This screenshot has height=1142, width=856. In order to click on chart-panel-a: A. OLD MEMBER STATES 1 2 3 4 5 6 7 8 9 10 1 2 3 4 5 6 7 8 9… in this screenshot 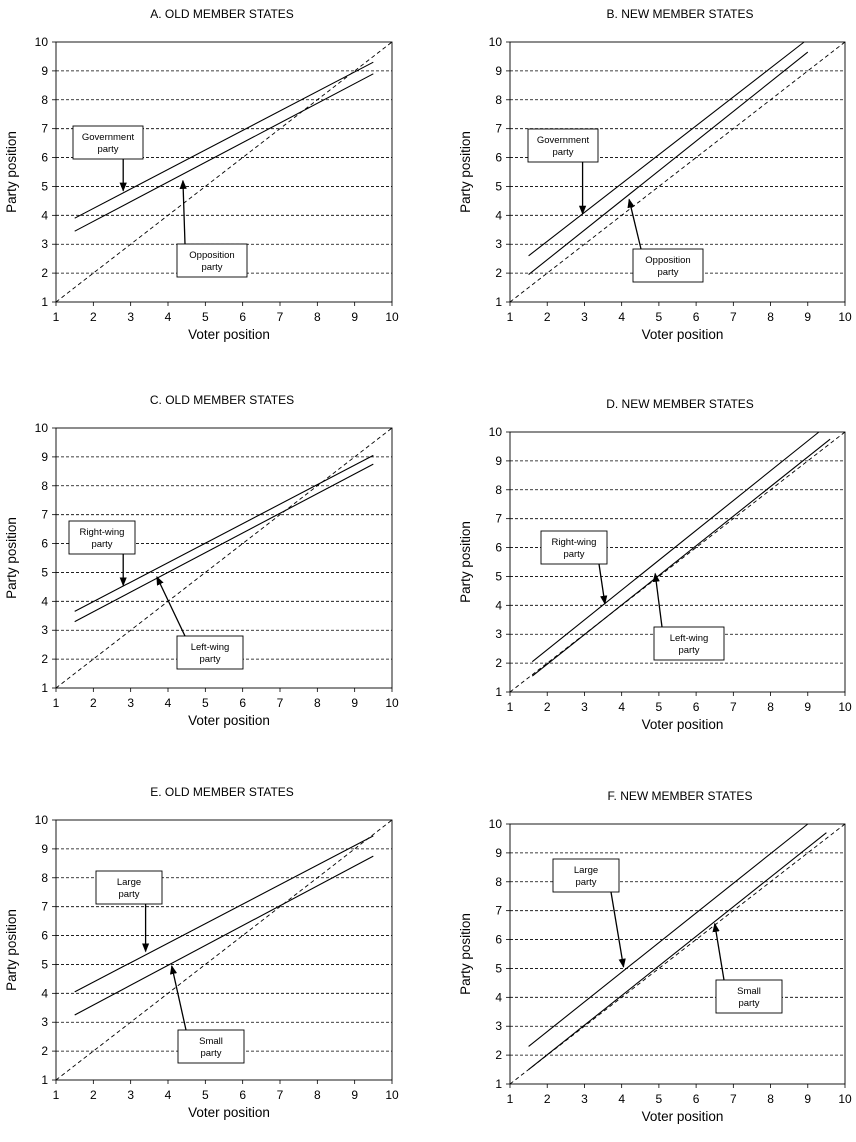, I will do `click(201, 174)`.